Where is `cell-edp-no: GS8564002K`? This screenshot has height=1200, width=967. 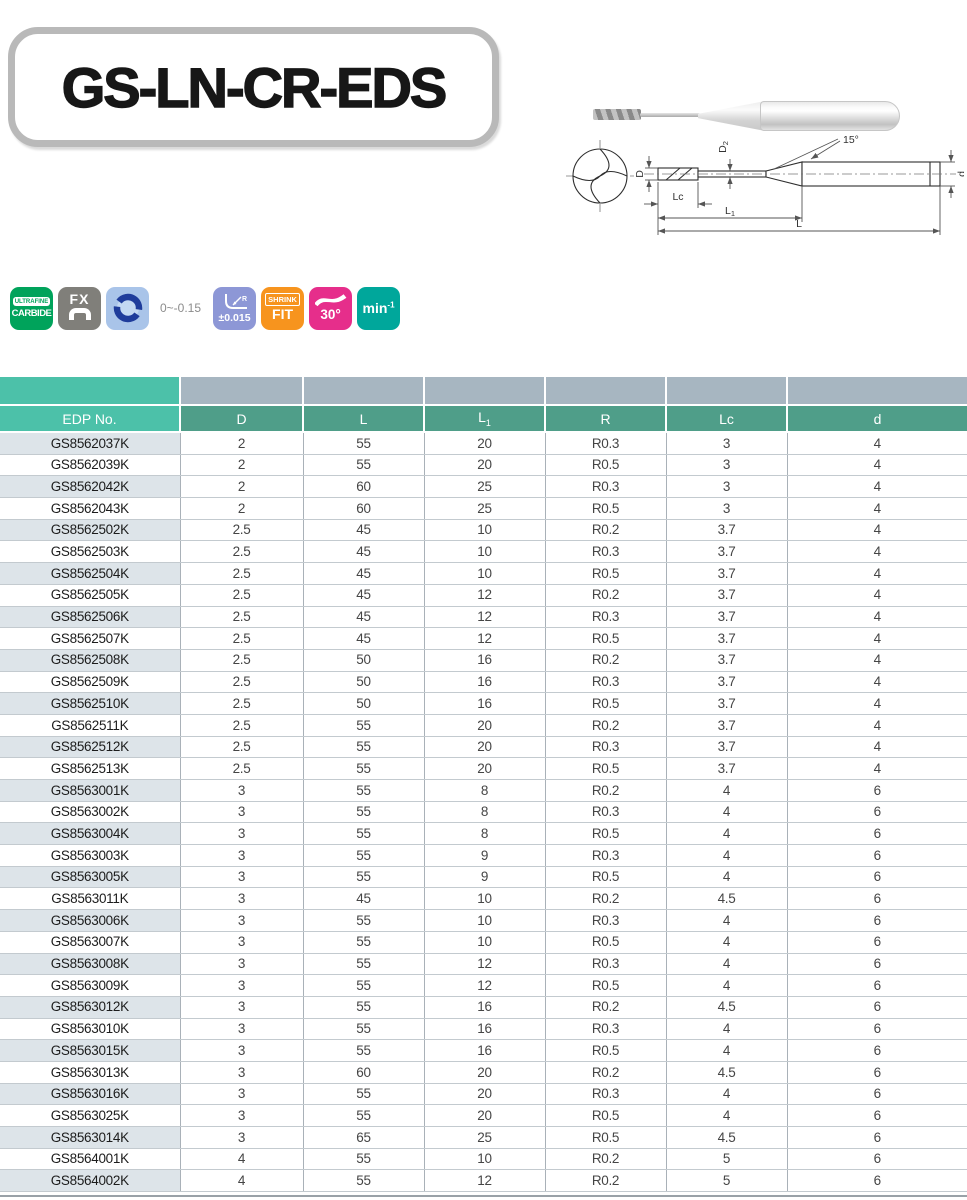 cell-edp-no: GS8564002K is located at coordinates (90, 1181).